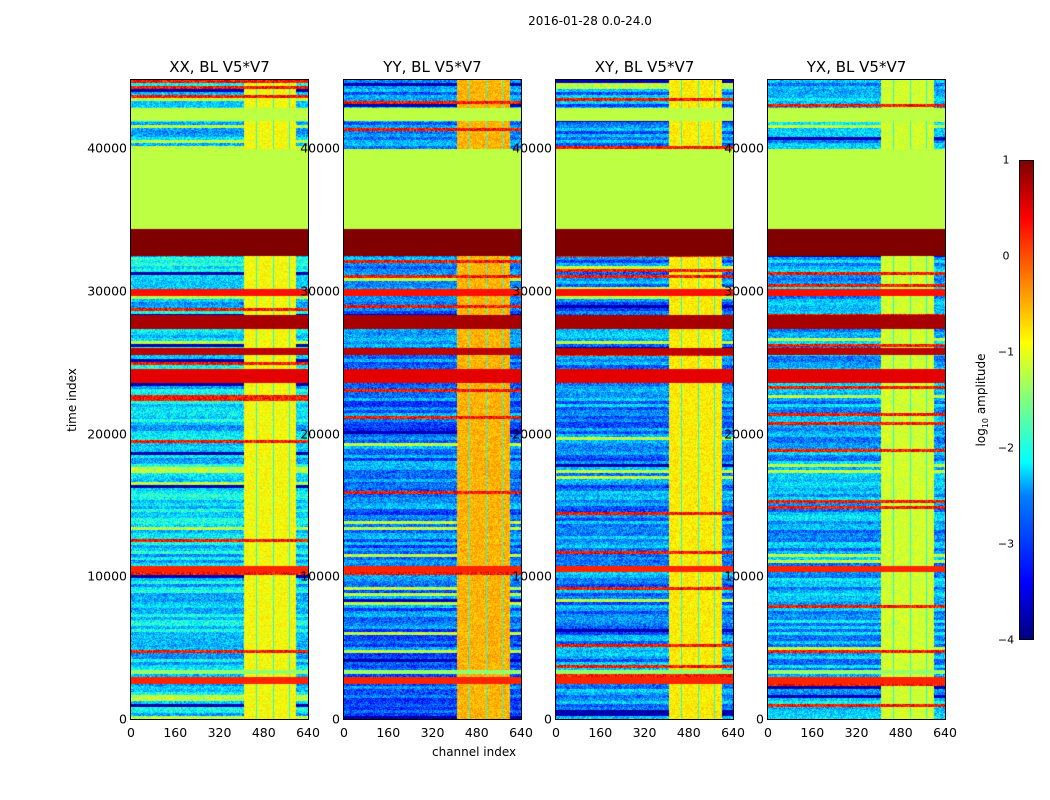  I want to click on colorbar-label: log10 amplitude, so click(982, 400).